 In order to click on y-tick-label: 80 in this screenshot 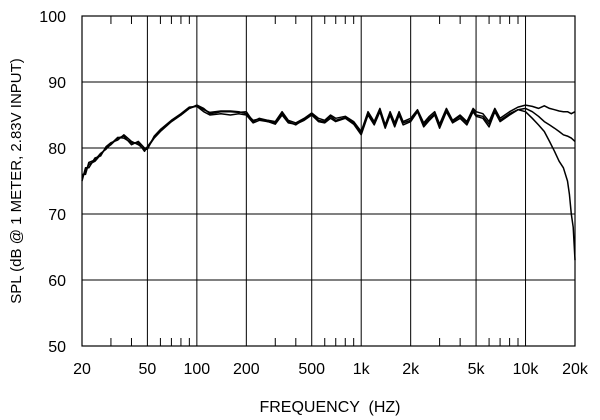, I will do `click(57, 149)`.